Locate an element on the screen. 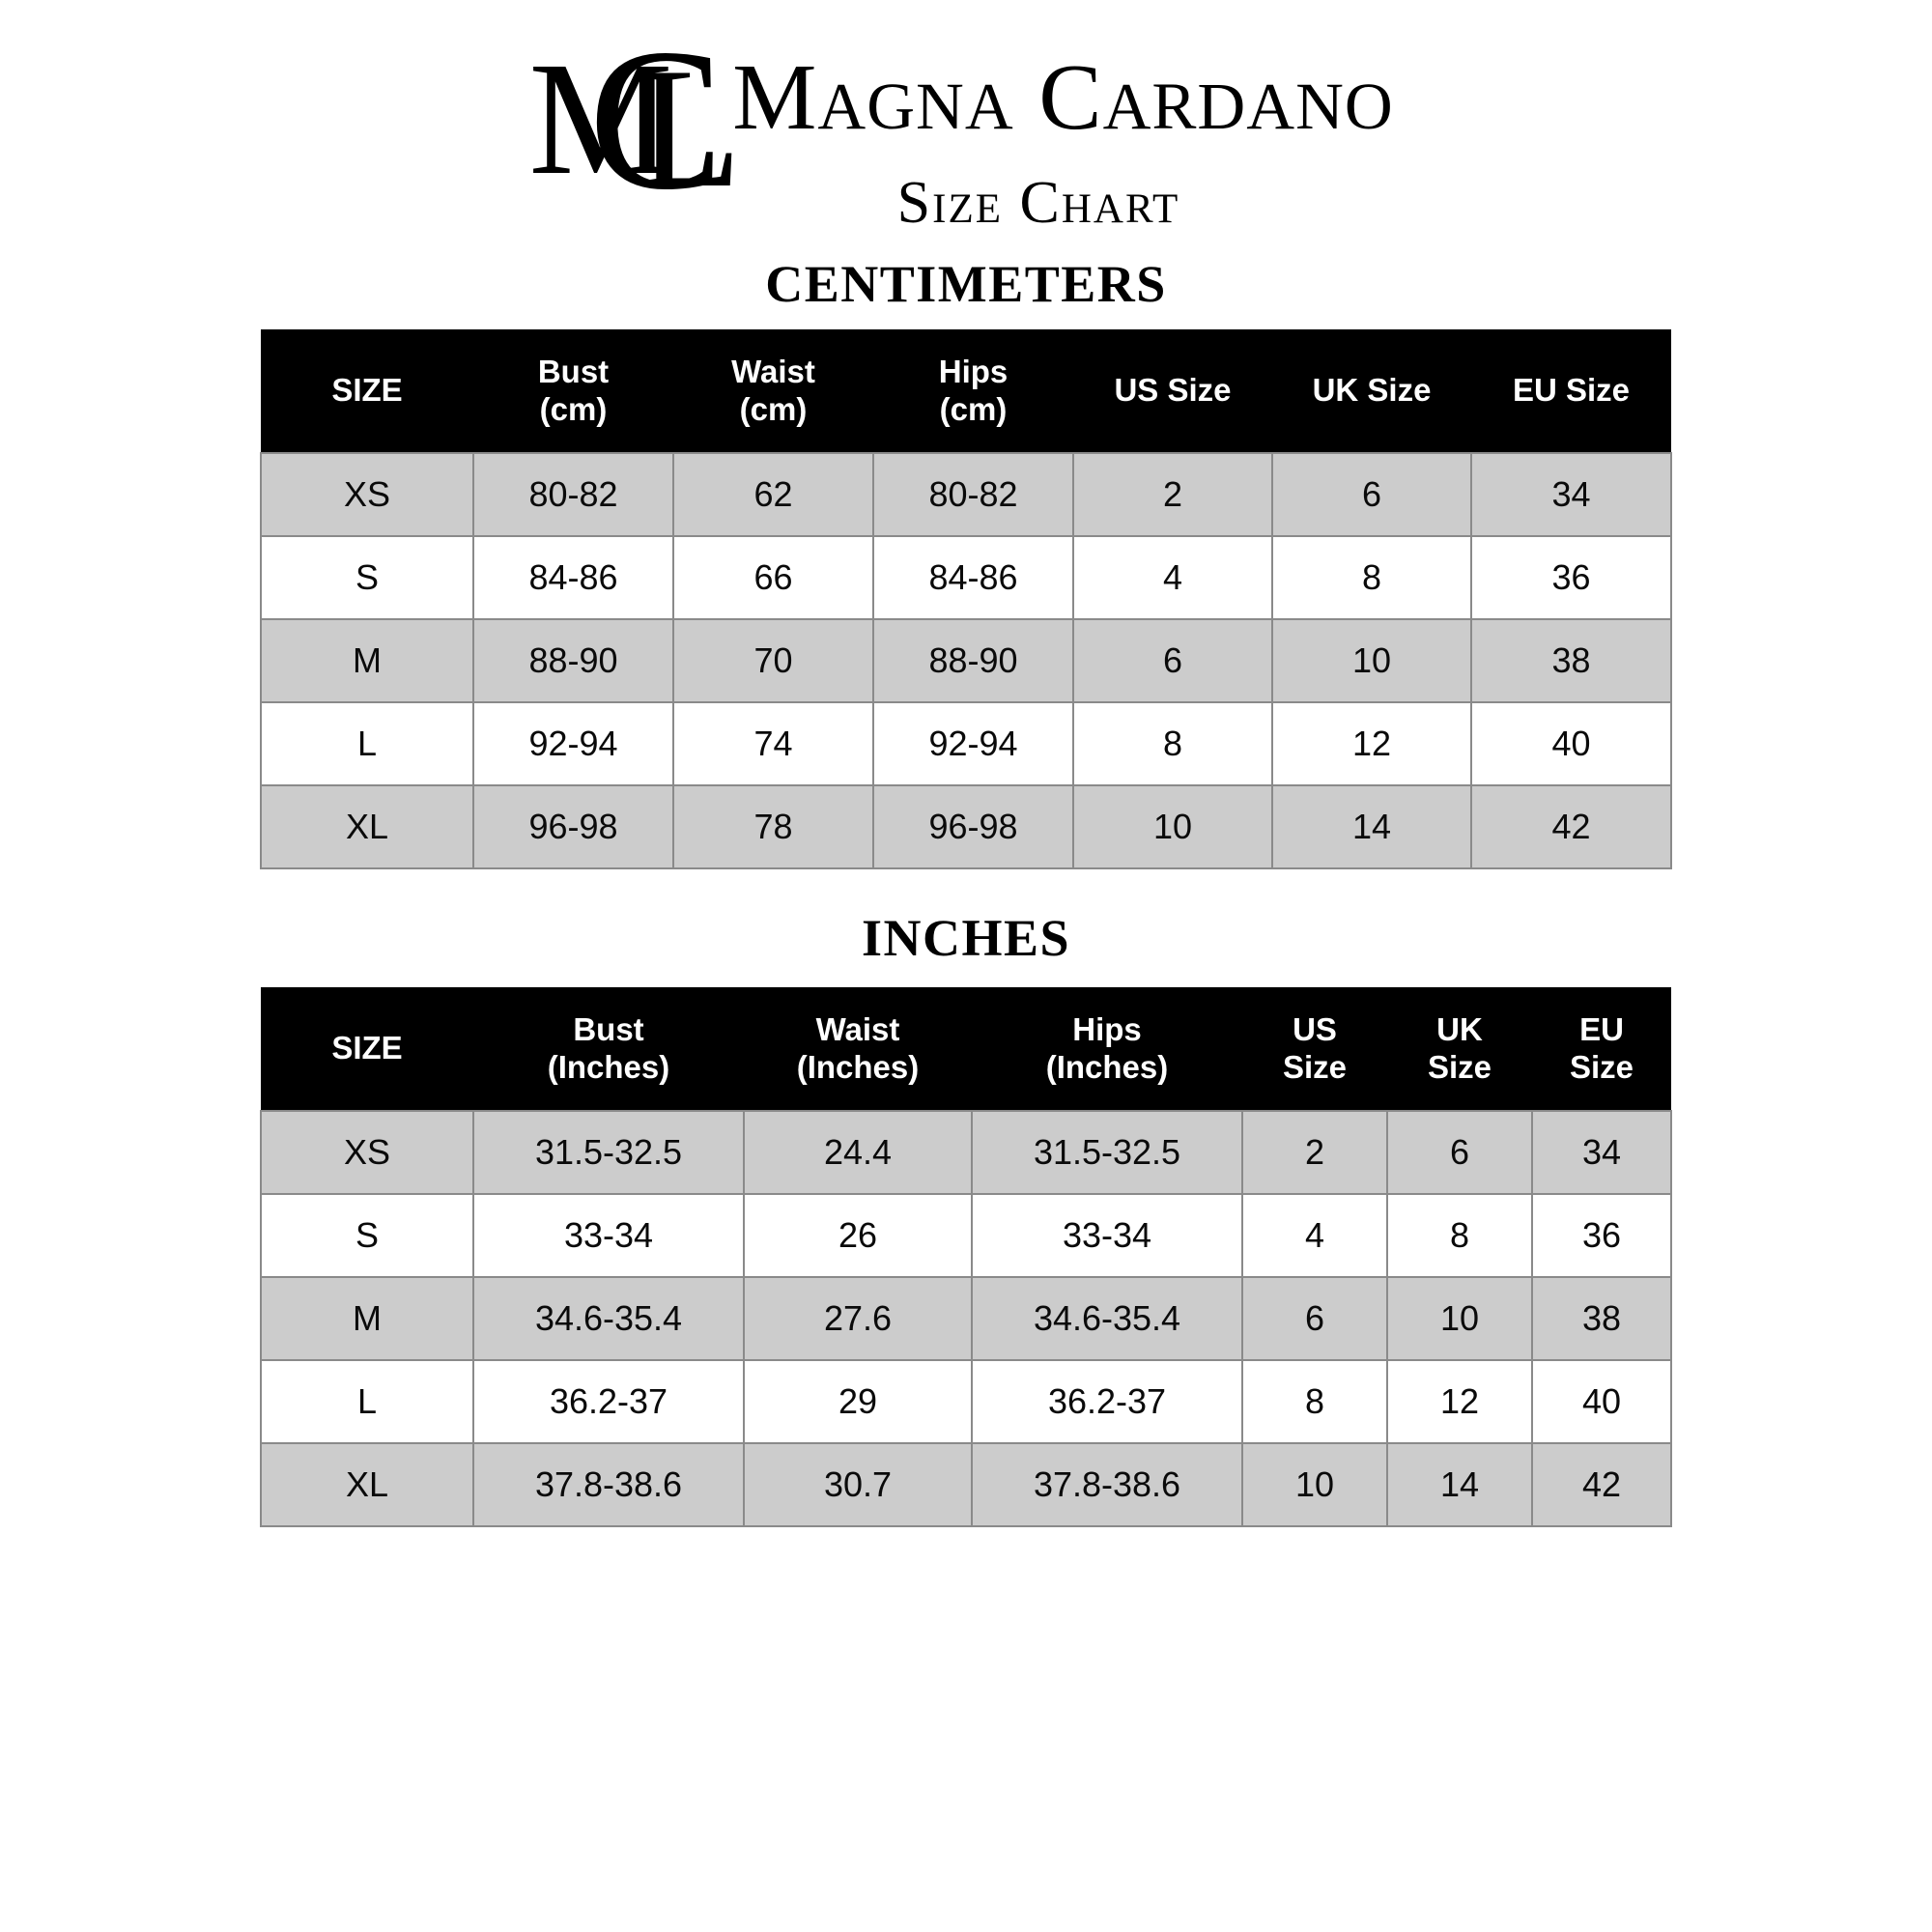 This screenshot has width=1932, height=1932. cell-hips: 36.2-37 is located at coordinates (1107, 1401).